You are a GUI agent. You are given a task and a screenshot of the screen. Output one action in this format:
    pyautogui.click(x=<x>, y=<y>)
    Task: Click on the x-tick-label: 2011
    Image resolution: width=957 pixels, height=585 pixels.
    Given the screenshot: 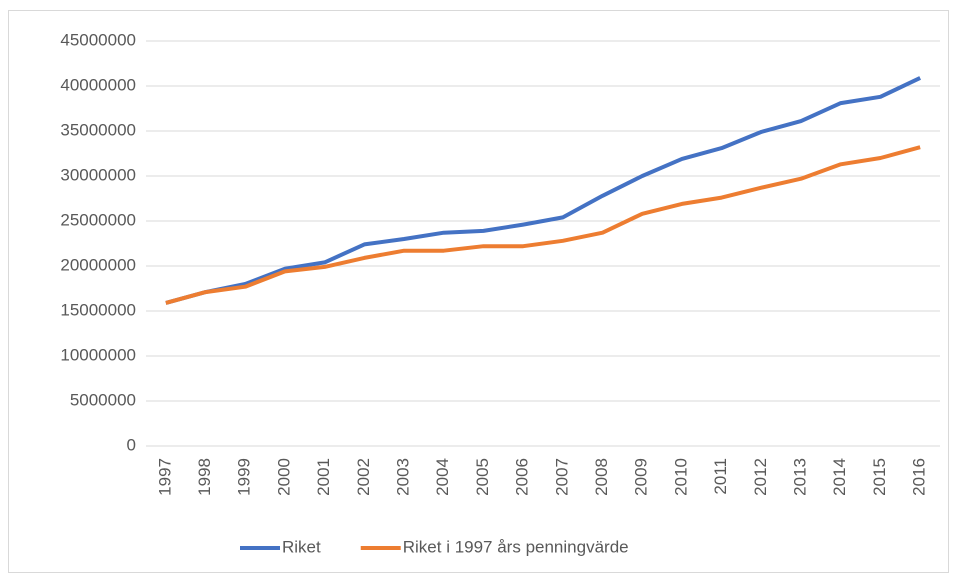 What is the action you would take?
    pyautogui.click(x=720, y=476)
    